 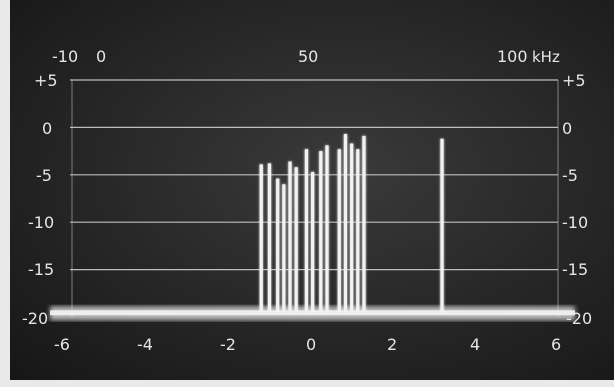 I want to click on y-tick-label-right: -5, so click(x=570, y=175).